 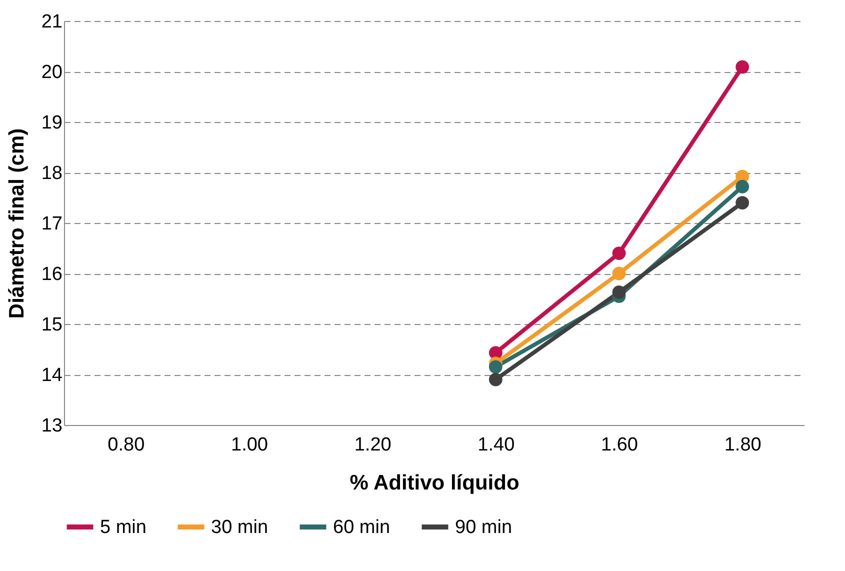 I want to click on x-tick-label: 0.80, so click(x=126, y=445).